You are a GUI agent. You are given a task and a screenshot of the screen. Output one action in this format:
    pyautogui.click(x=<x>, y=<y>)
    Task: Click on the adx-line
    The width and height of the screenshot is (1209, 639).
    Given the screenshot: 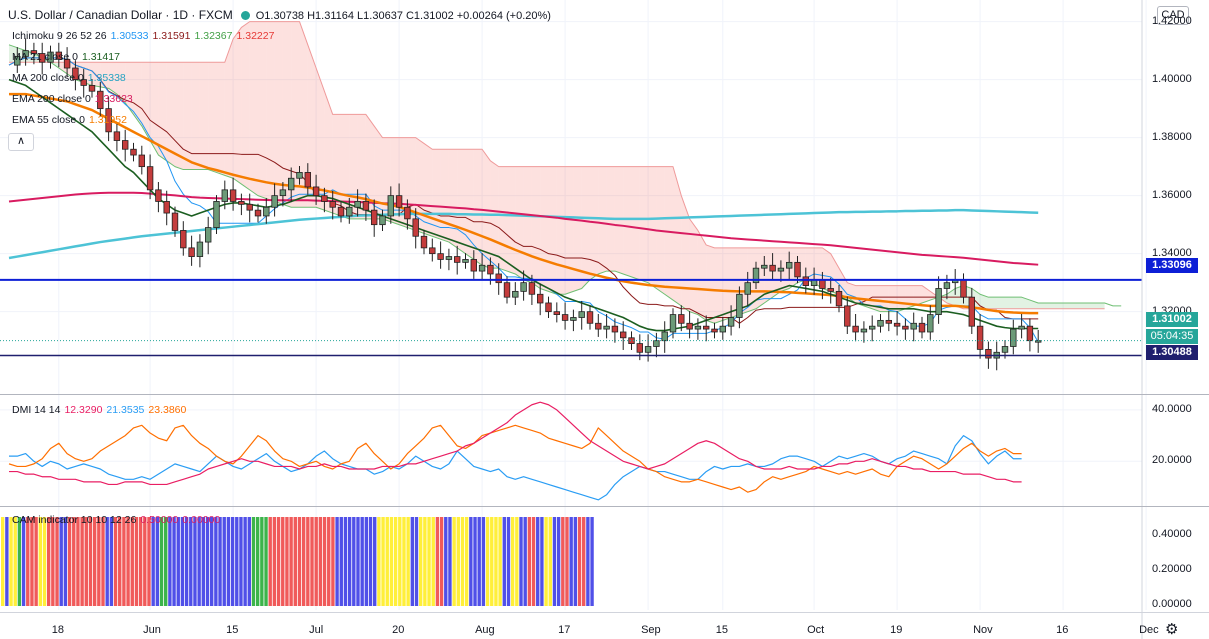 What is the action you would take?
    pyautogui.click(x=515, y=443)
    